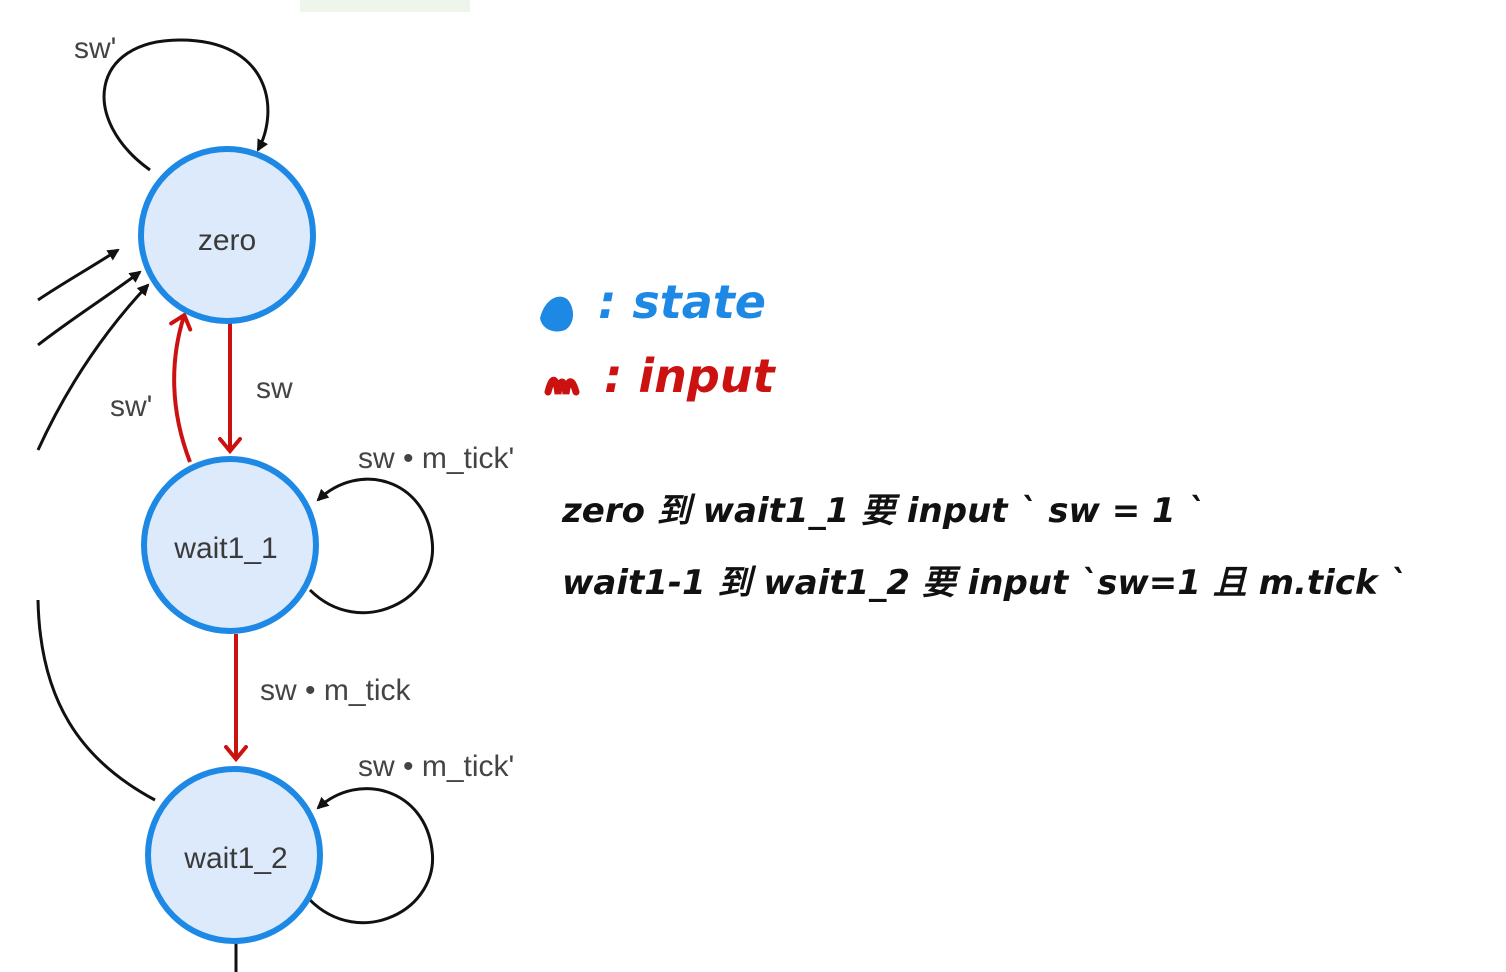 This screenshot has width=1506, height=972. Describe the element at coordinates (883, 511) in the screenshot. I see `note-line-1: zero 到 wait1_1 要 input ` sw = 1 `` at that location.